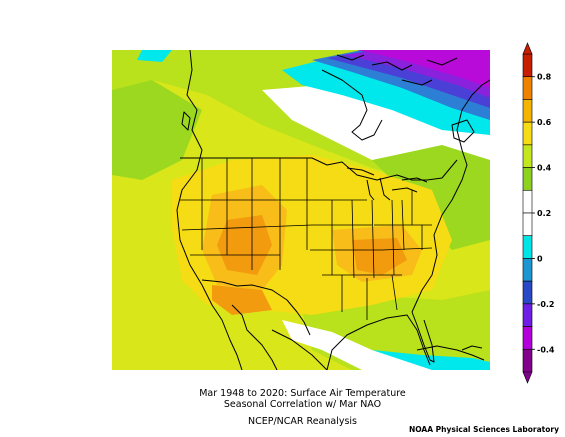 This screenshot has width=565, height=437. Describe the element at coordinates (386, 97) in the screenshot. I see `field-cyan-north` at that location.